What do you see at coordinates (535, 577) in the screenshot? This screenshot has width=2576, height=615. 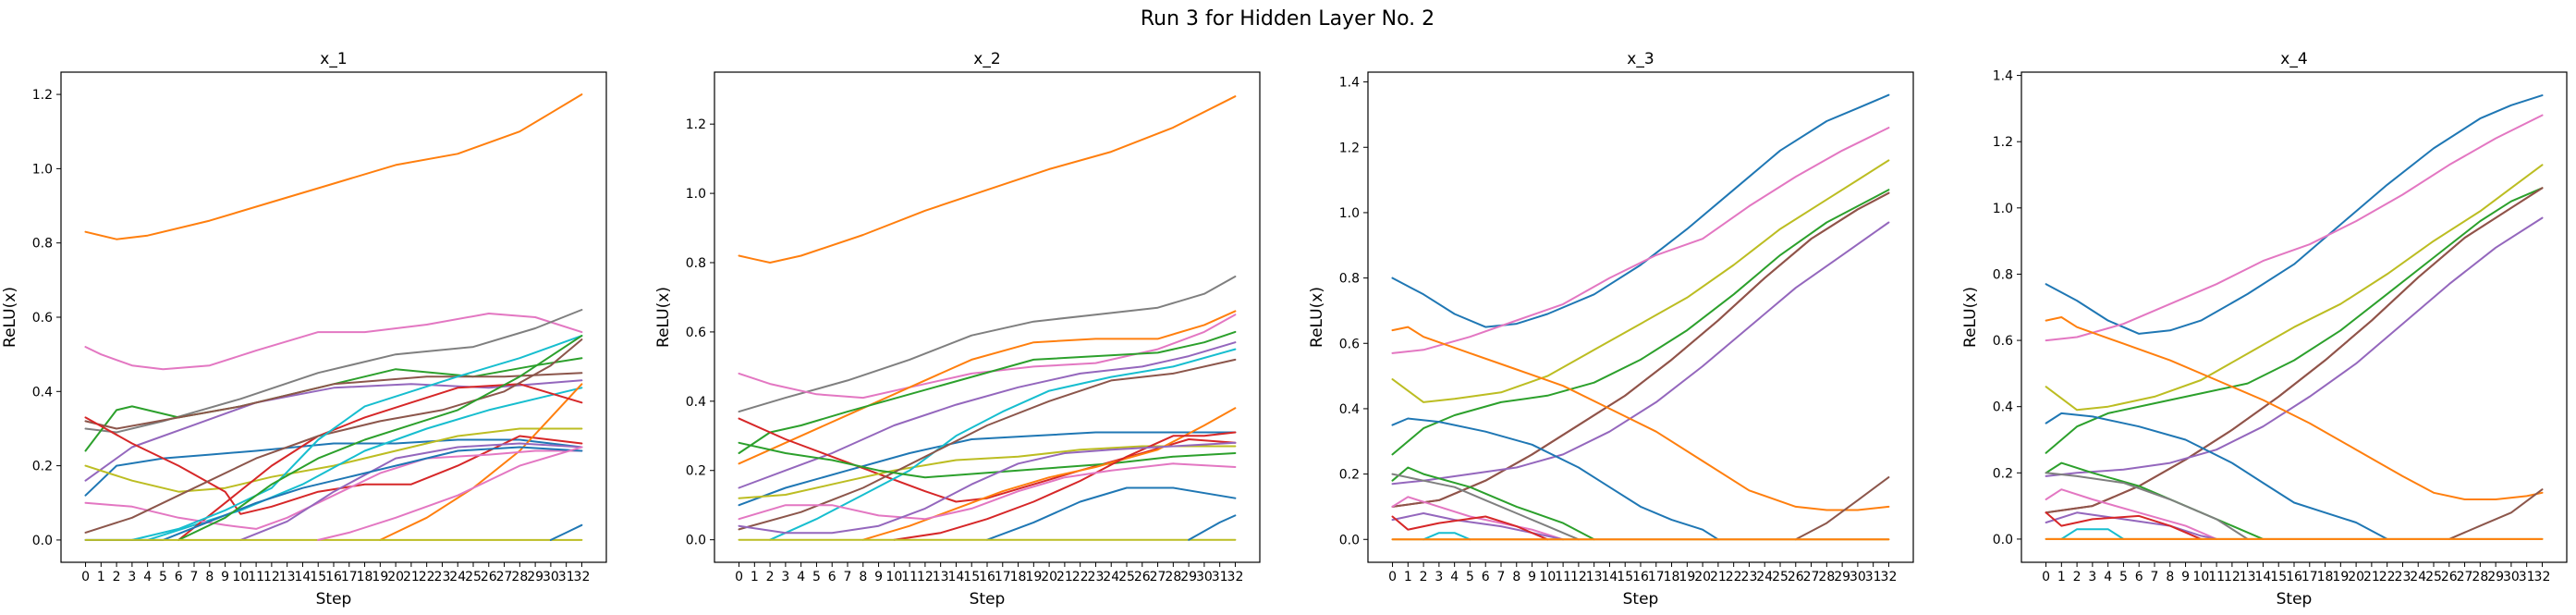 I see `chart-1-xtick-label: 29` at bounding box center [535, 577].